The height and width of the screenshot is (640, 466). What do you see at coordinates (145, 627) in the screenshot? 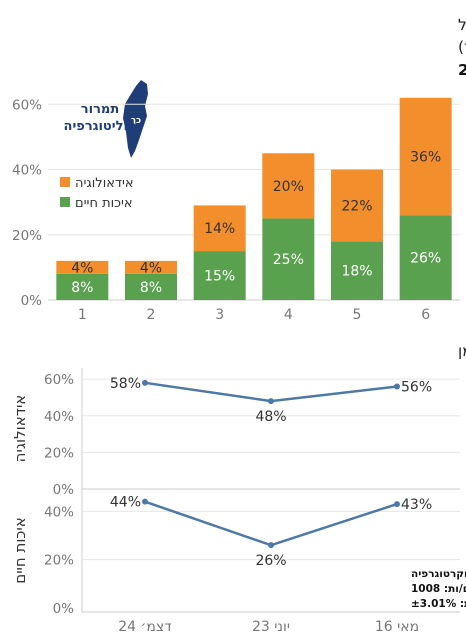
I see `line-x-tick-label: דצמ׳ 24` at bounding box center [145, 627].